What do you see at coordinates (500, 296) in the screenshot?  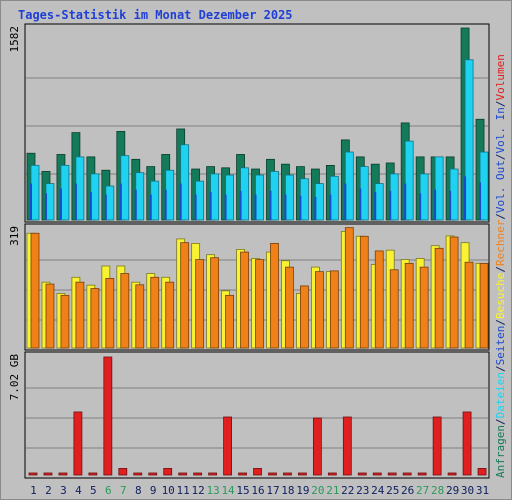 I see `legend-entry: Besuche` at bounding box center [500, 296].